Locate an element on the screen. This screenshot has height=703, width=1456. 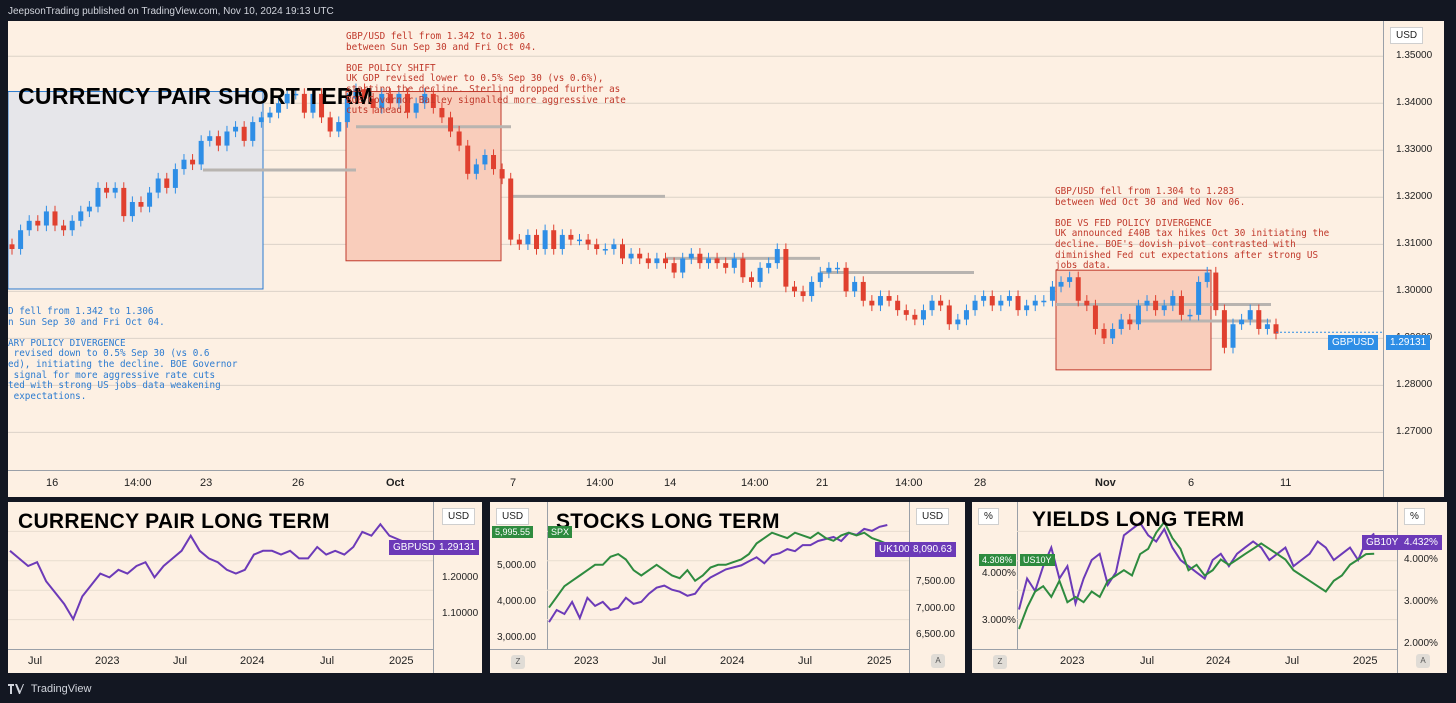
p1-price-tick: 1.10000 is located at coordinates (460, 613).